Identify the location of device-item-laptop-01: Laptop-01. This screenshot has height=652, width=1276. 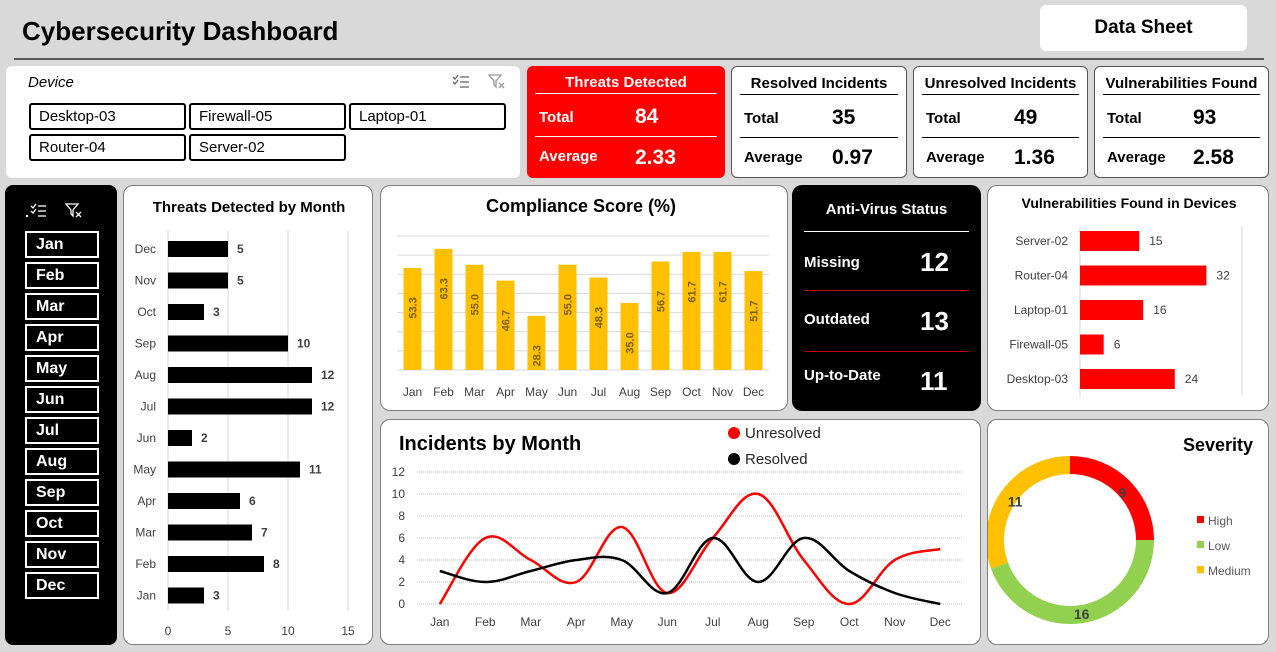
(427, 116).